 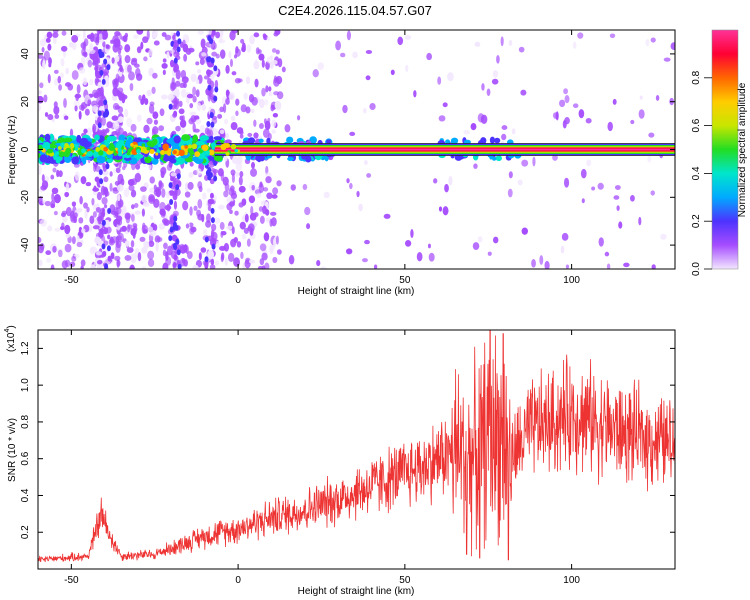 I want to click on colorbar-tick-label: 0.4, so click(x=696, y=173).